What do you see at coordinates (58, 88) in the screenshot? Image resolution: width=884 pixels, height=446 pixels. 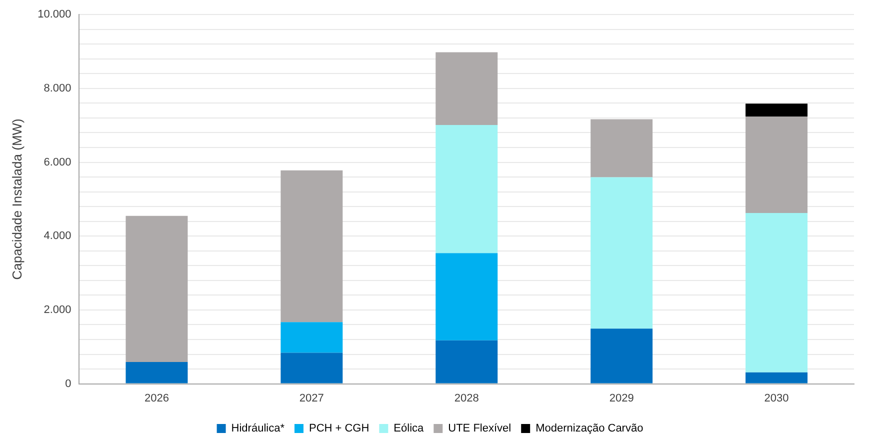 I see `y-tick-label: 8.000` at bounding box center [58, 88].